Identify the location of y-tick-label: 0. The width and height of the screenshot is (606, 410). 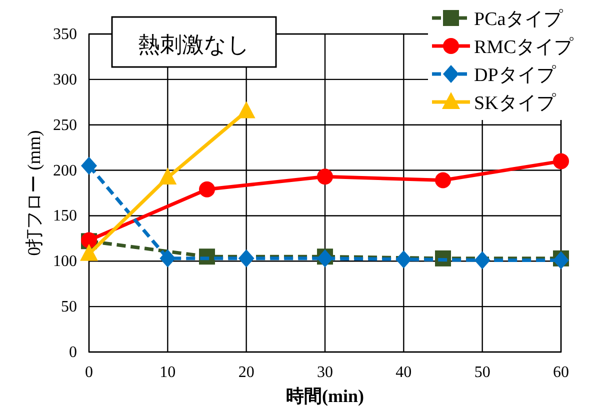
(73, 352).